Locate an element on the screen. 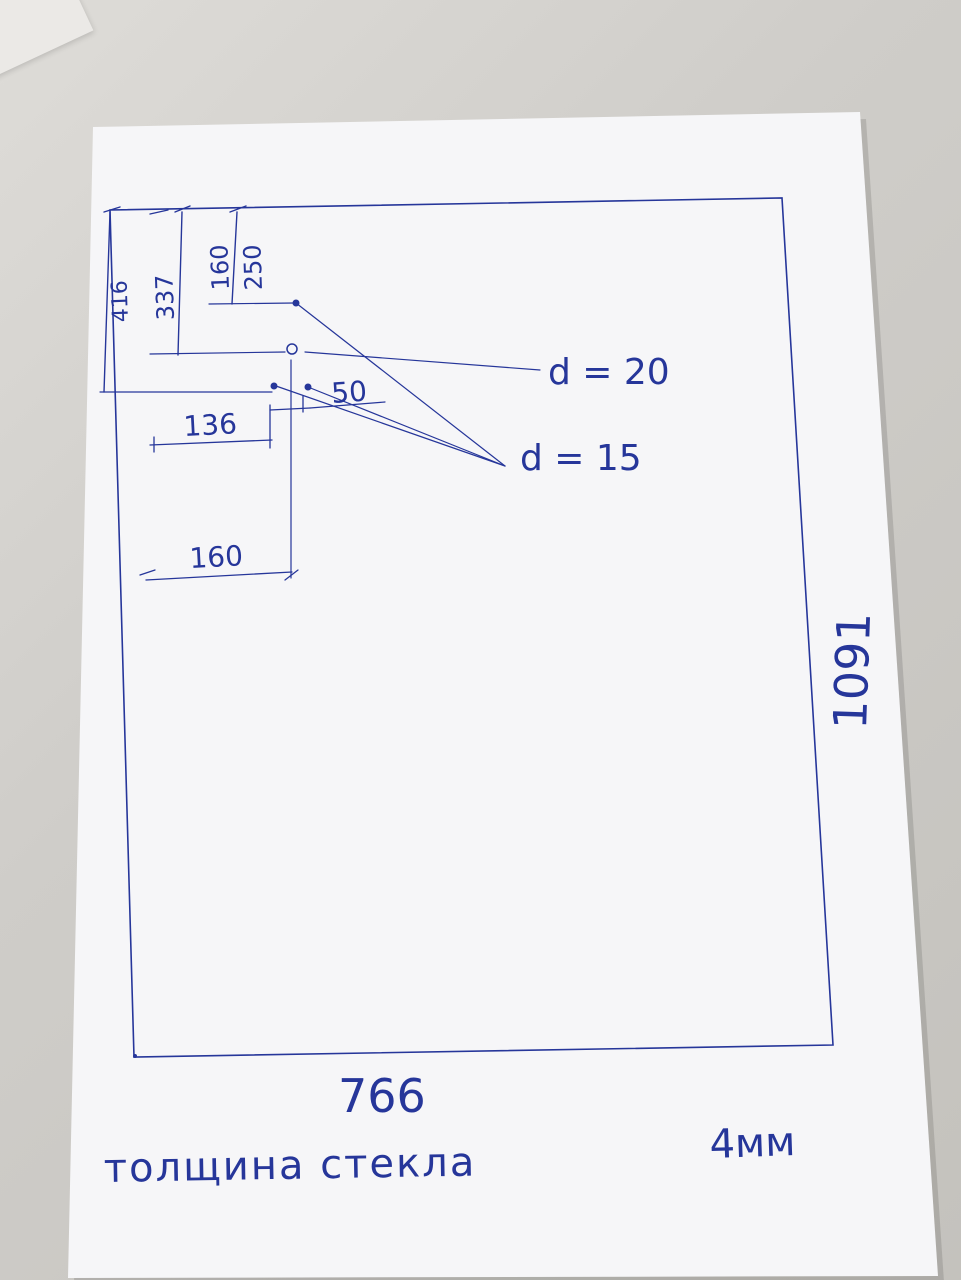 The height and width of the screenshot is (1280, 961). dim-160-top: 160 is located at coordinates (220, 267).